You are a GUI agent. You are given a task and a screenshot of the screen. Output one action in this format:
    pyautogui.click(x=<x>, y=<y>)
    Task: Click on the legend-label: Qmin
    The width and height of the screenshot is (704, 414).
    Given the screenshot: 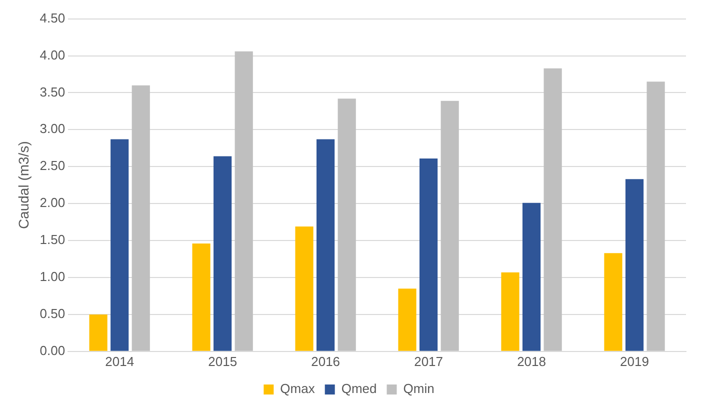 What is the action you would take?
    pyautogui.click(x=418, y=388)
    